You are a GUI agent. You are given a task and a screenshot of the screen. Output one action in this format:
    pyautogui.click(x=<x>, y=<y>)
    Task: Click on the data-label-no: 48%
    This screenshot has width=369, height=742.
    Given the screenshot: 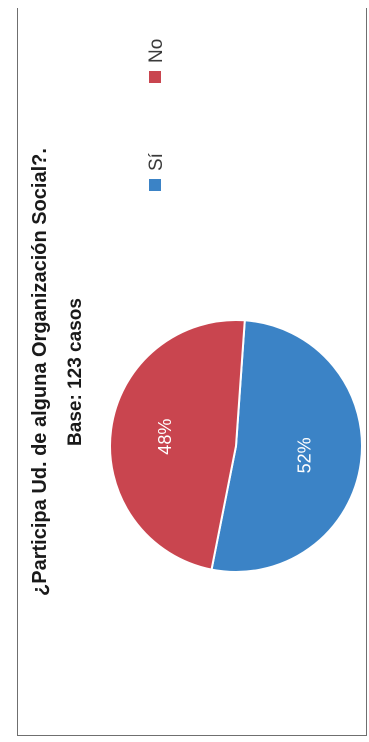 What is the action you would take?
    pyautogui.click(x=165, y=437)
    